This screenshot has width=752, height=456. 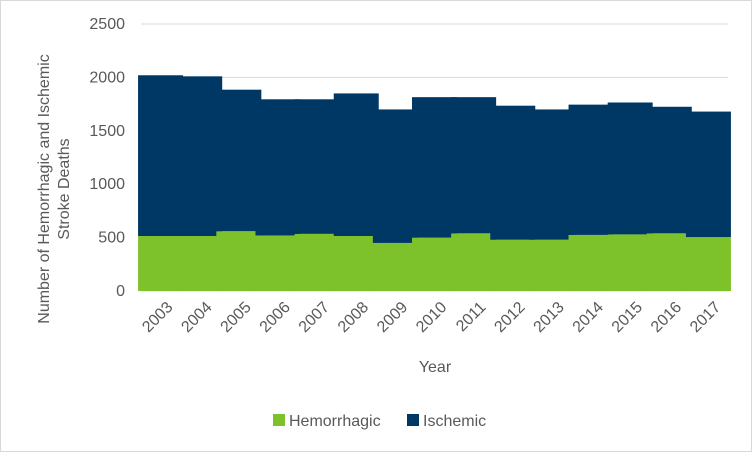 What do you see at coordinates (395, 266) in the screenshot?
I see `bar-hemorrhagic-2009` at bounding box center [395, 266].